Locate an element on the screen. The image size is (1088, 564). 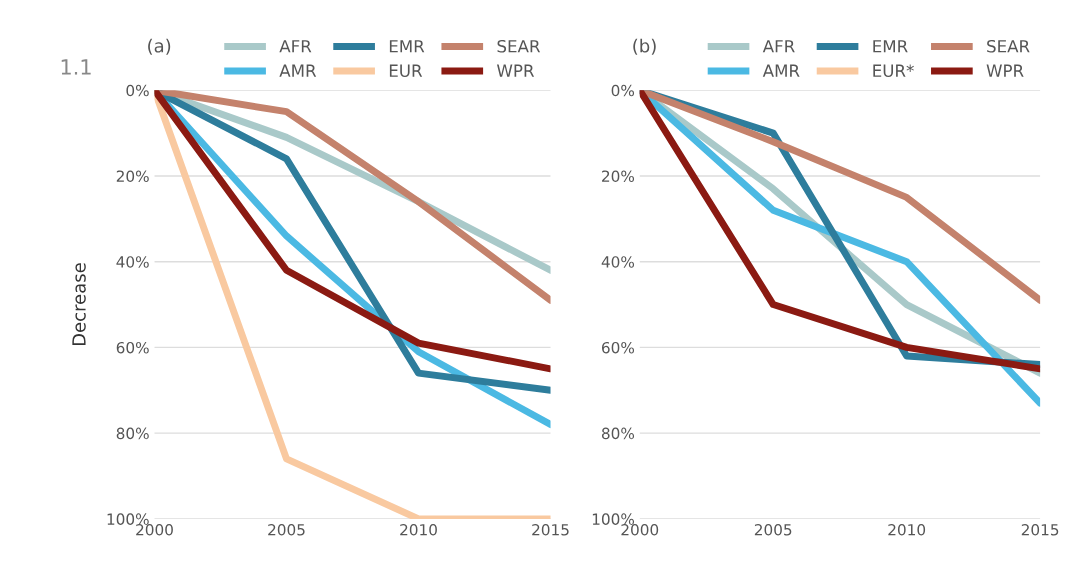
y-axis-title: Decrease is located at coordinates (79, 304).